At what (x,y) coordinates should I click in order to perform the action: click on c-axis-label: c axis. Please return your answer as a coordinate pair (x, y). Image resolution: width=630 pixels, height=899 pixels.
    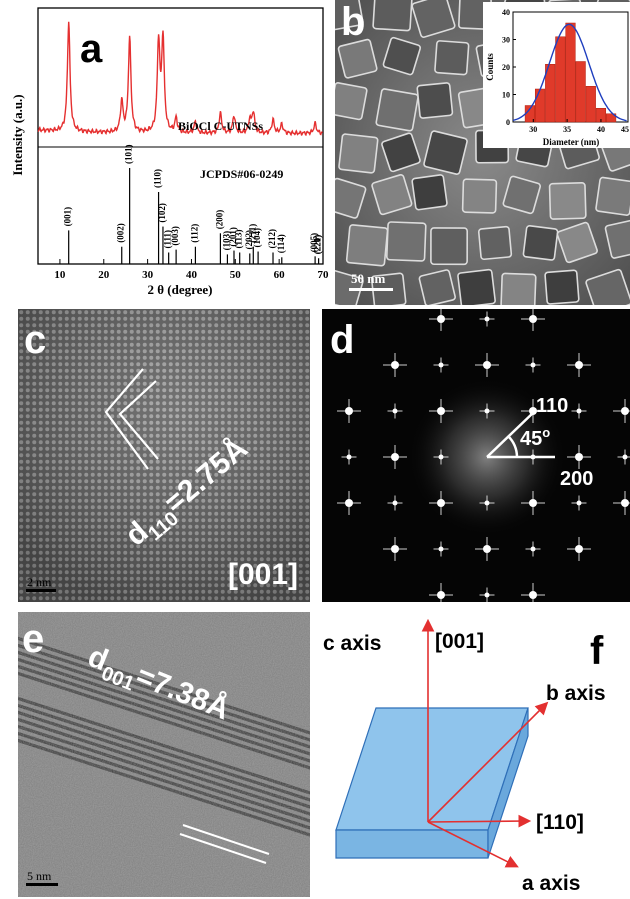
    Looking at the image, I should click on (352, 643).